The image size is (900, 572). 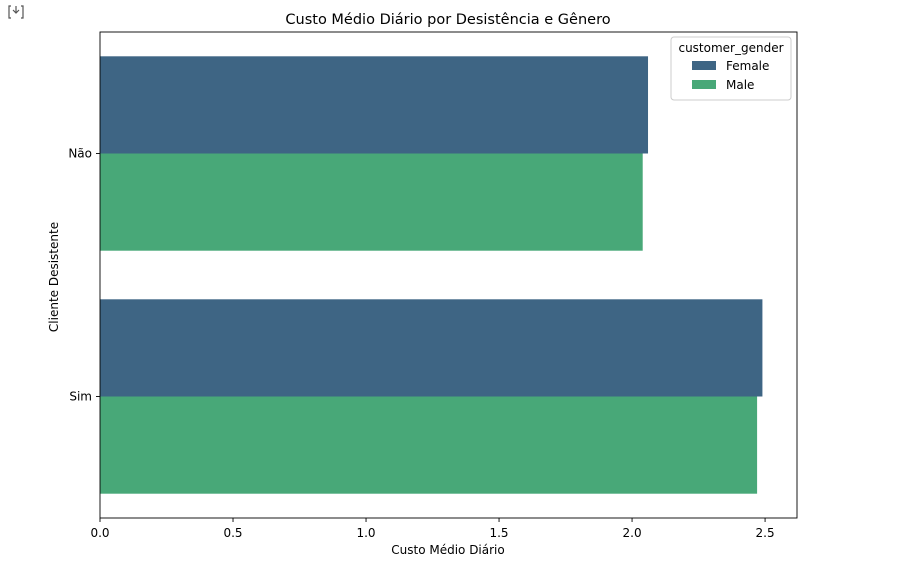 I want to click on x-tick-label: 2.0, so click(x=632, y=533).